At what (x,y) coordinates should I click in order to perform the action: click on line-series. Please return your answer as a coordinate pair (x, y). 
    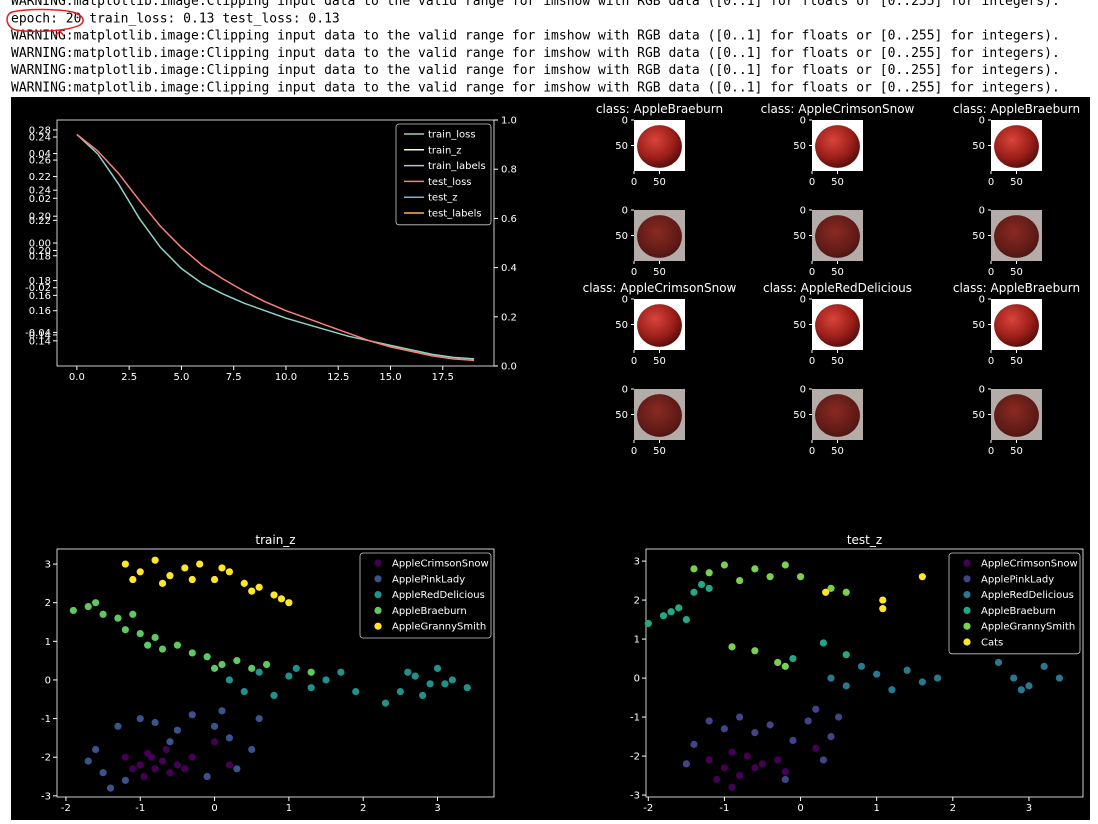
    Looking at the image, I should click on (275, 247).